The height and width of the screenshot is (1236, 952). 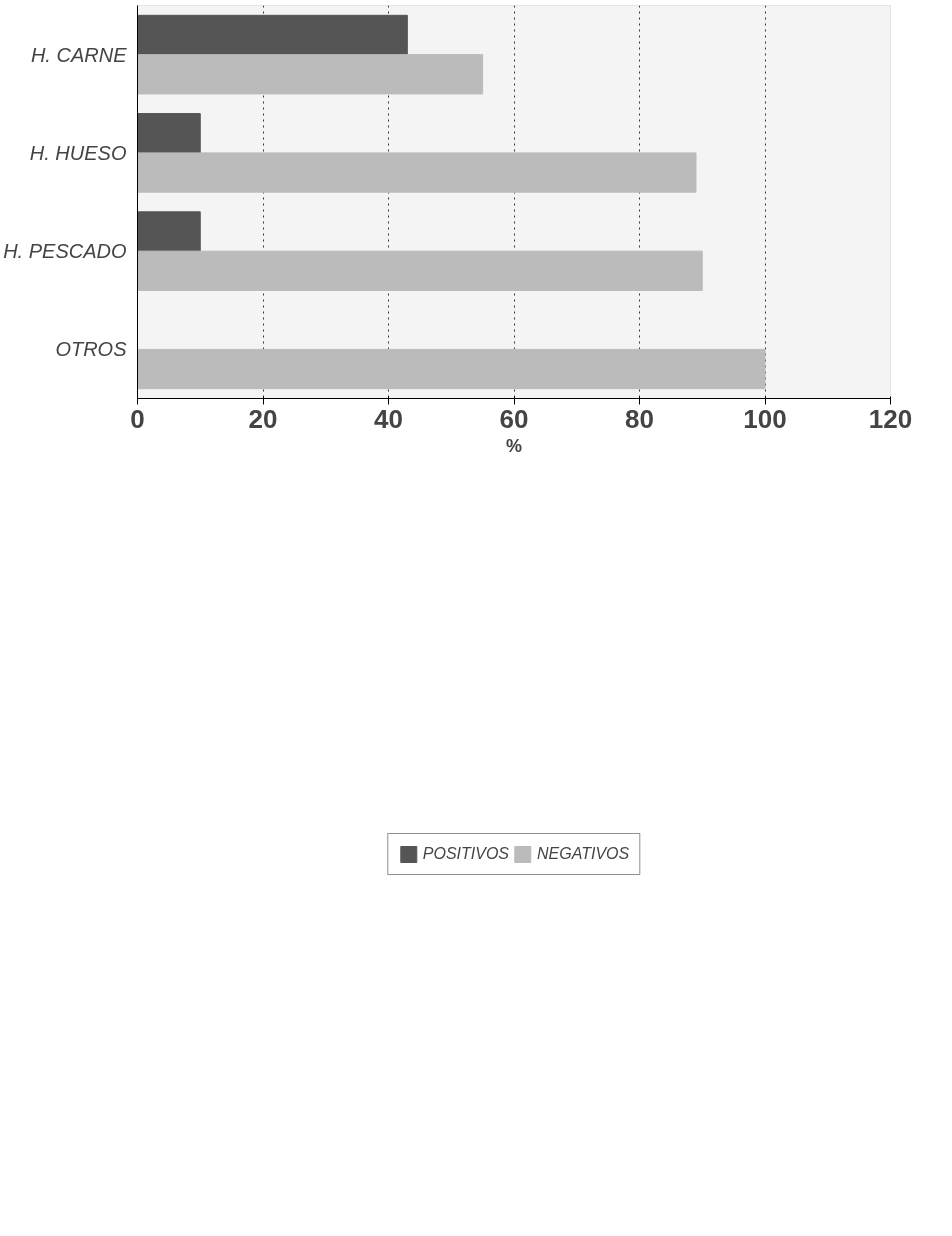 I want to click on x-tick-label: 80, so click(x=639, y=418).